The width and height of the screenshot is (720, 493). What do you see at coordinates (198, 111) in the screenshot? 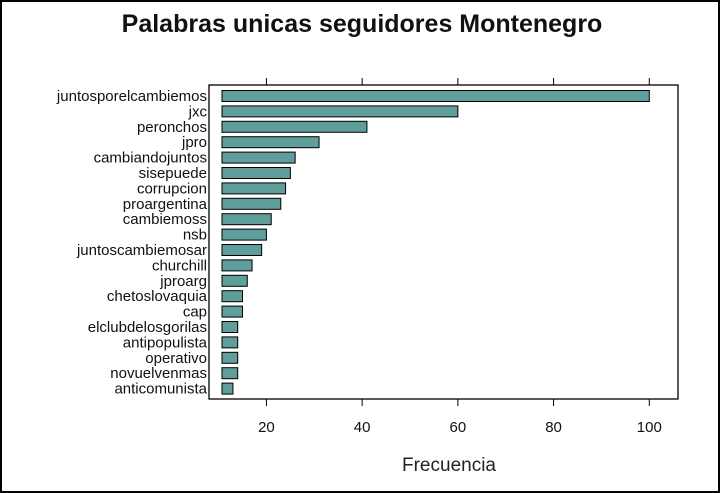
I see `category-label-jxc: jxc` at bounding box center [198, 111].